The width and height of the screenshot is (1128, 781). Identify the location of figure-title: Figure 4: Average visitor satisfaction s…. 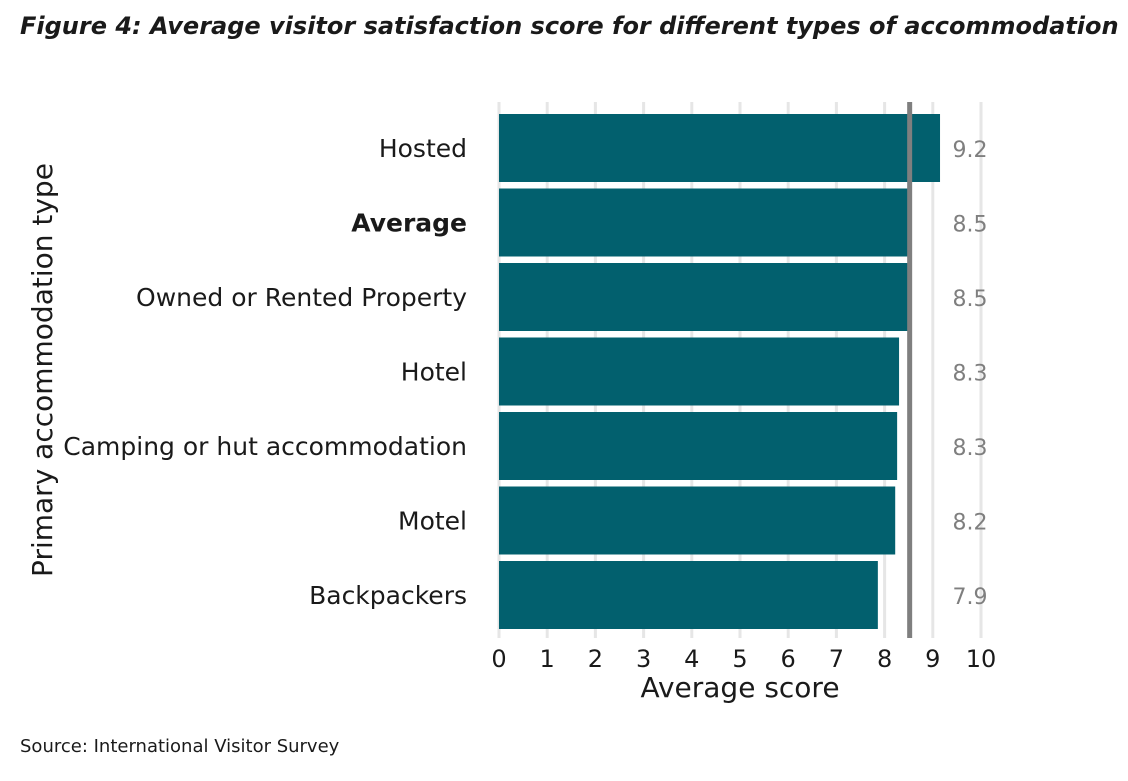
(569, 26).